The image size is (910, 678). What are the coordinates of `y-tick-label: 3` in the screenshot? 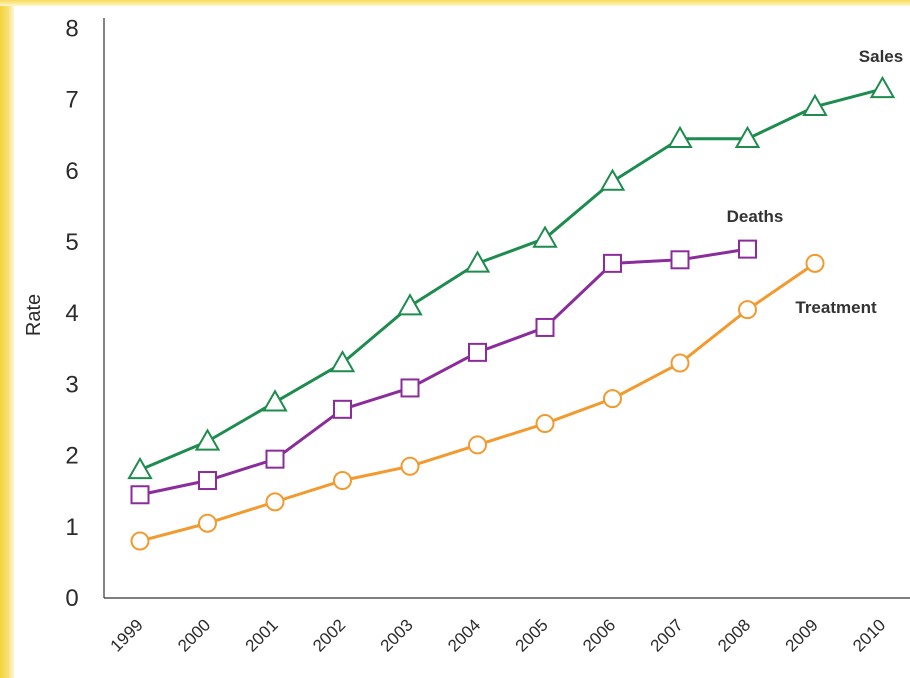 It's located at (71, 384).